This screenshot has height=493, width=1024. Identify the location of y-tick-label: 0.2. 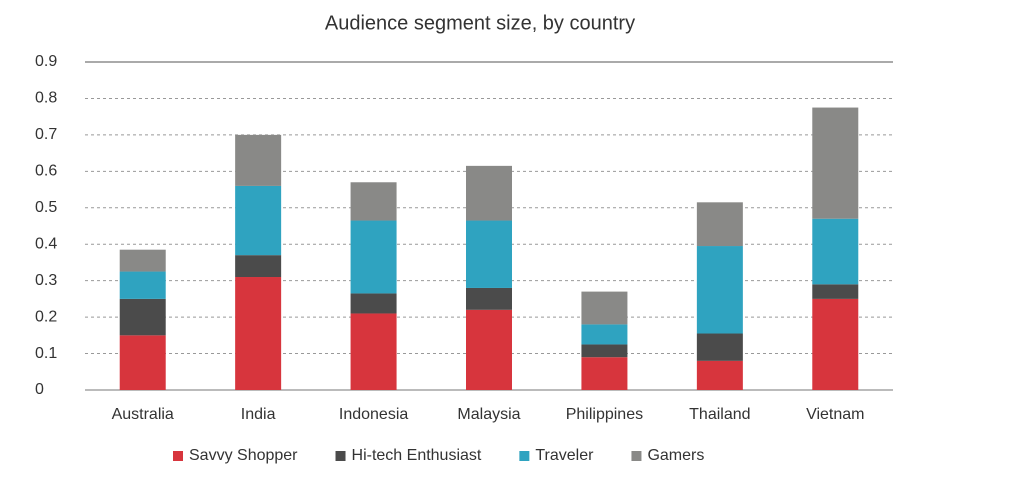
(46, 316).